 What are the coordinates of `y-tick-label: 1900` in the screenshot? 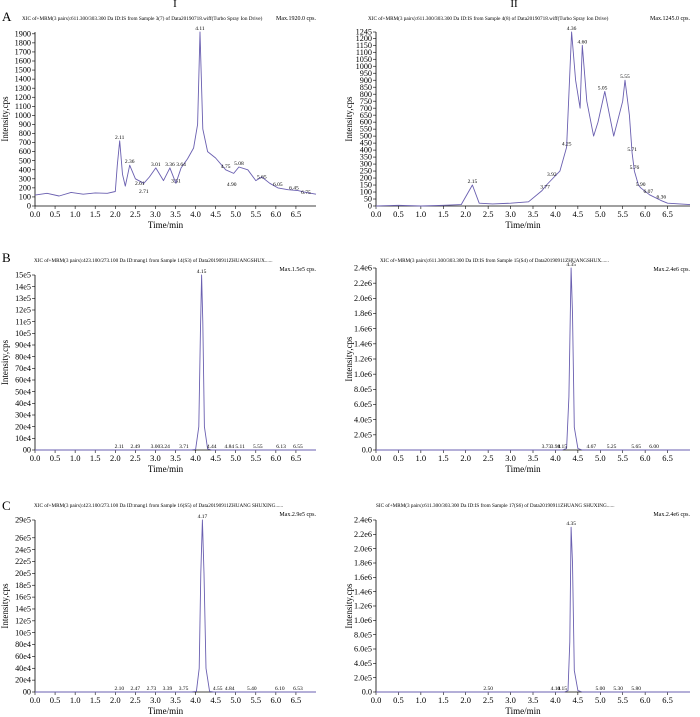 It's located at (23, 33).